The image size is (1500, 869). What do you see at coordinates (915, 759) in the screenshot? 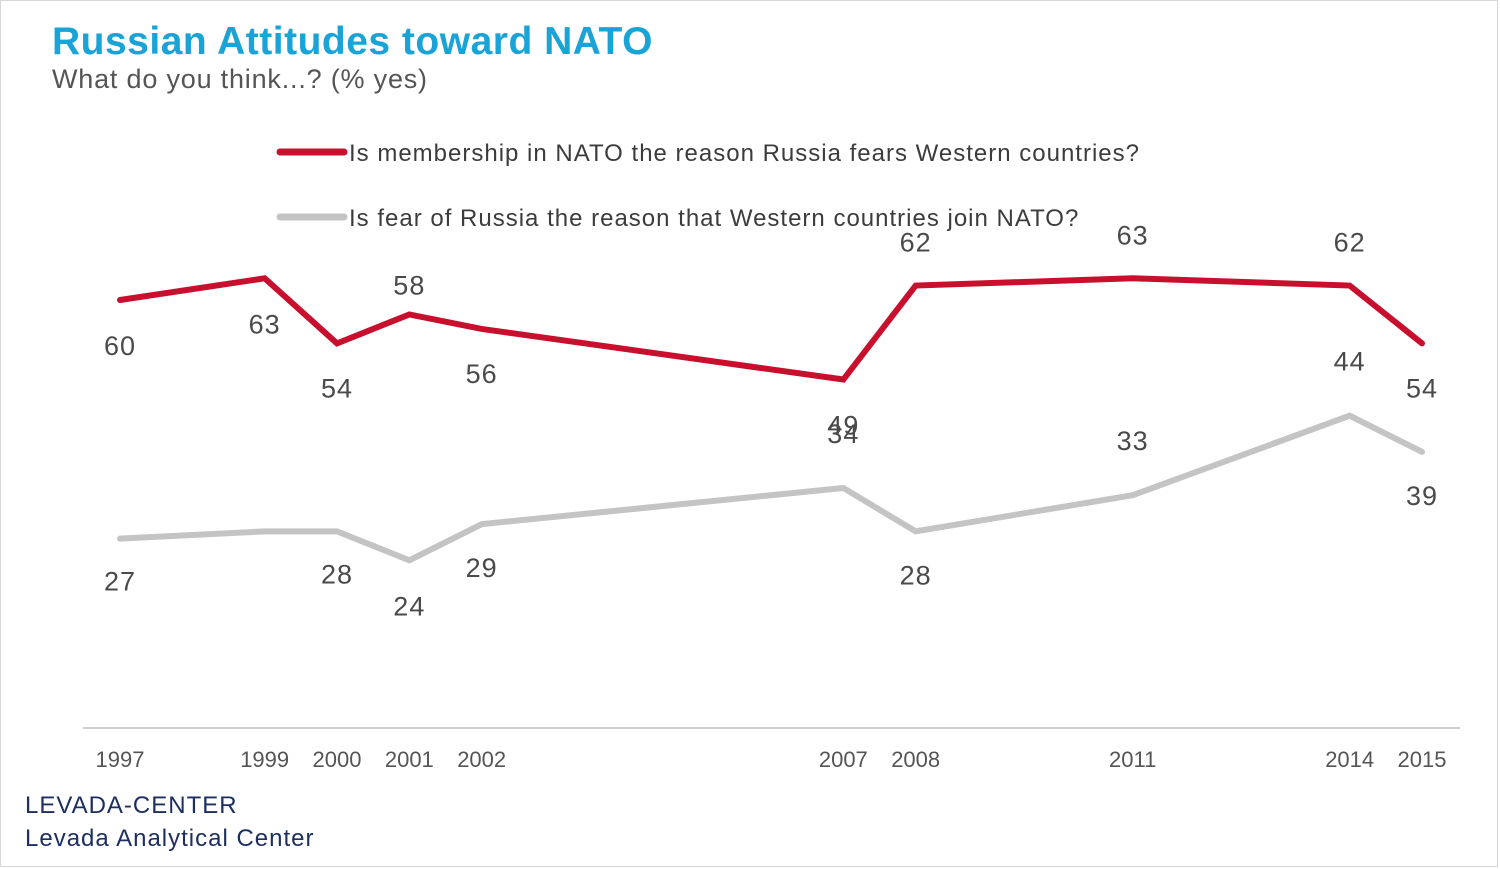
I see `x-tick-label: 2008` at bounding box center [915, 759].